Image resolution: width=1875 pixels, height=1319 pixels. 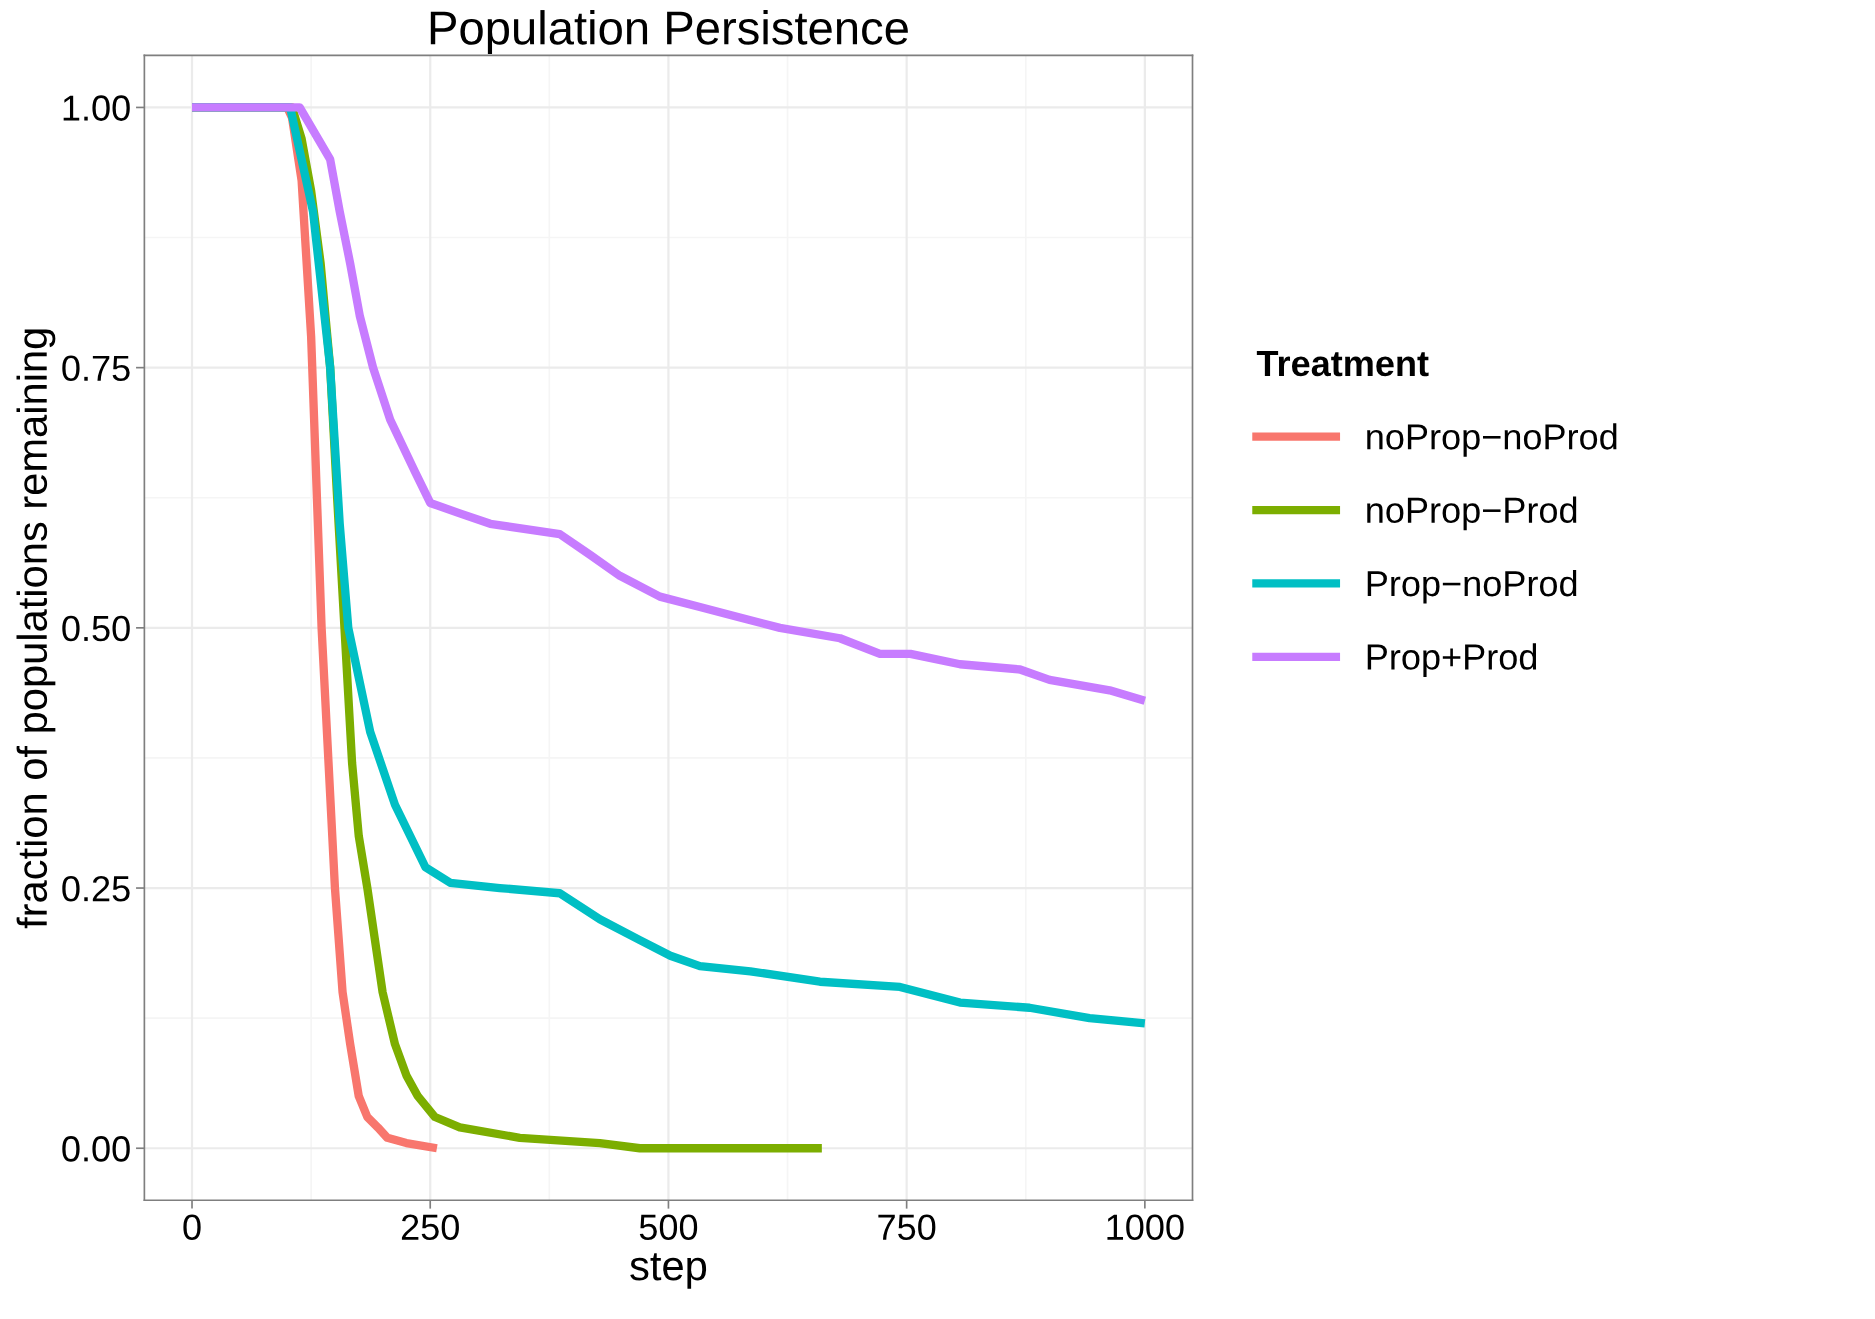 What do you see at coordinates (1472, 586) in the screenshot?
I see `legend-label: Prop−noProd` at bounding box center [1472, 586].